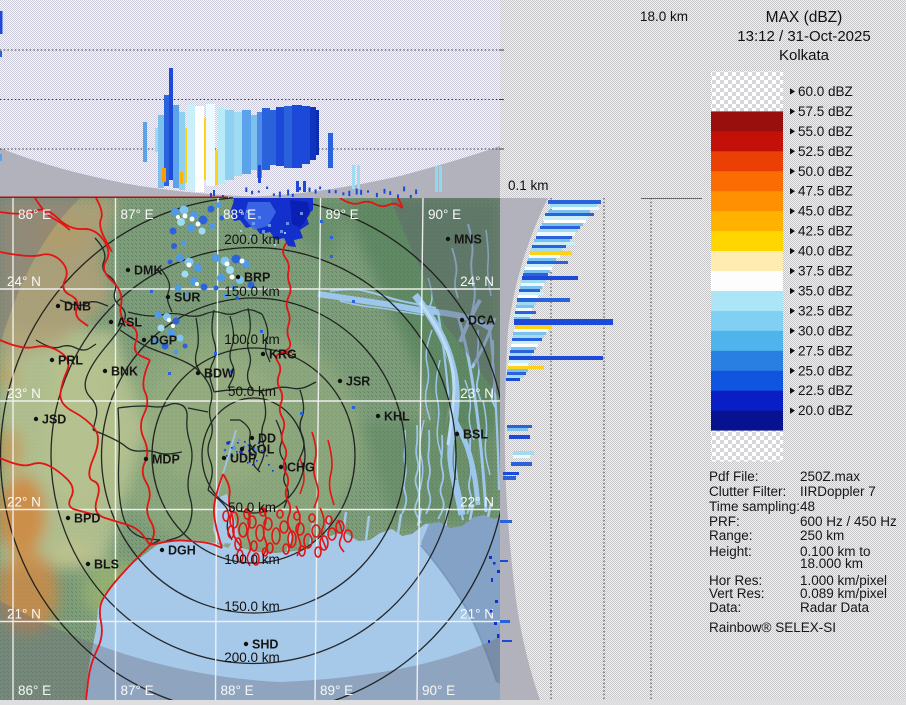  Describe the element at coordinates (481, 321) in the screenshot. I see `svg-text: DCA` at that location.